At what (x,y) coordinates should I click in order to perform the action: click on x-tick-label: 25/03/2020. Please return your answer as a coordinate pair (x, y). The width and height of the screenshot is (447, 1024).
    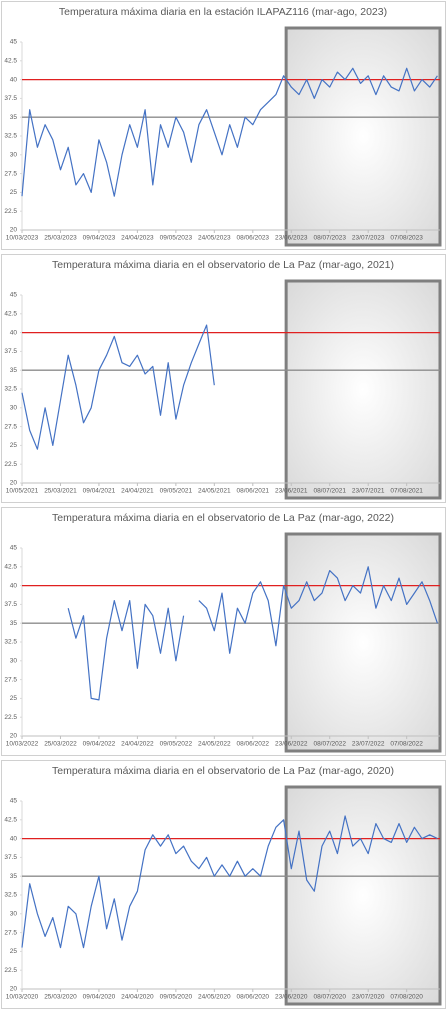
    Looking at the image, I should click on (60, 997).